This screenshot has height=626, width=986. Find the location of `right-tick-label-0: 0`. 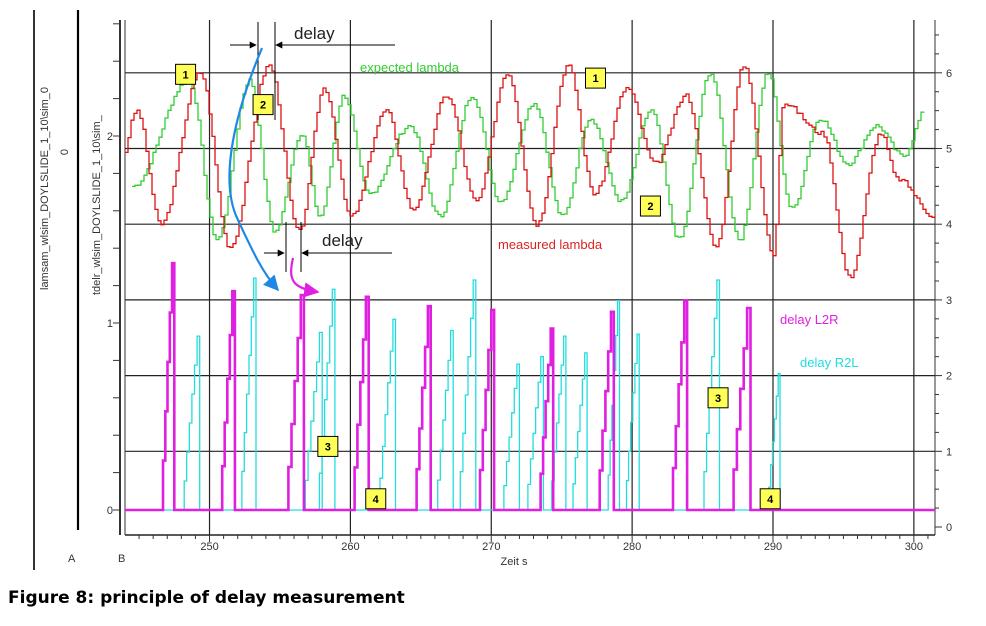

right-tick-label-0: 0 is located at coordinates (949, 528).